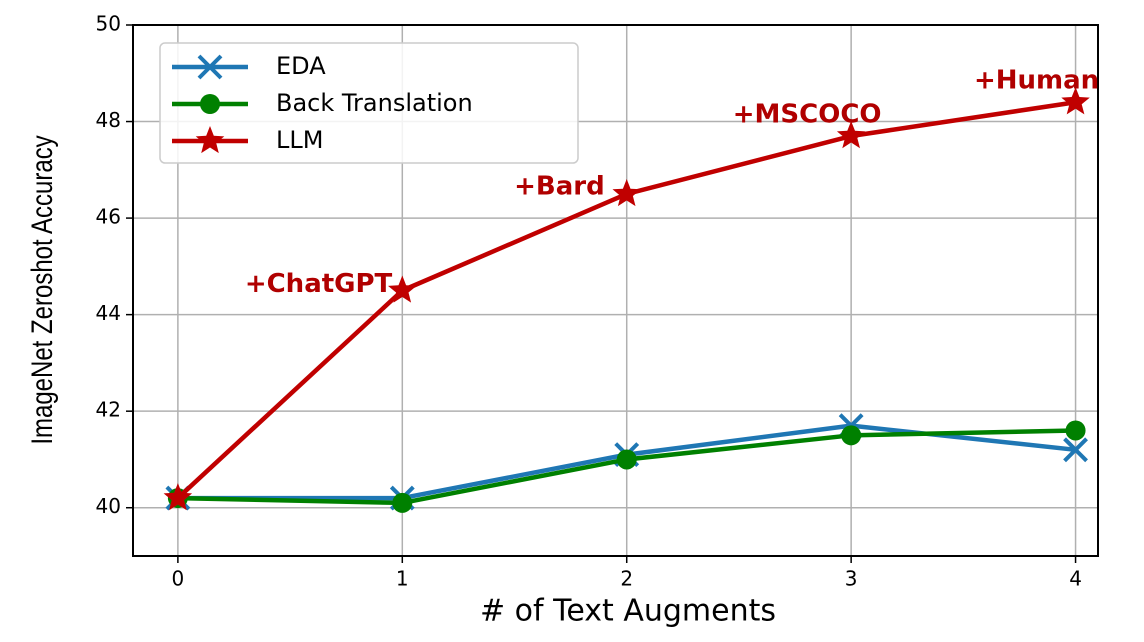  Describe the element at coordinates (628, 611) in the screenshot. I see `x-axis-label: # of Text Augments` at that location.